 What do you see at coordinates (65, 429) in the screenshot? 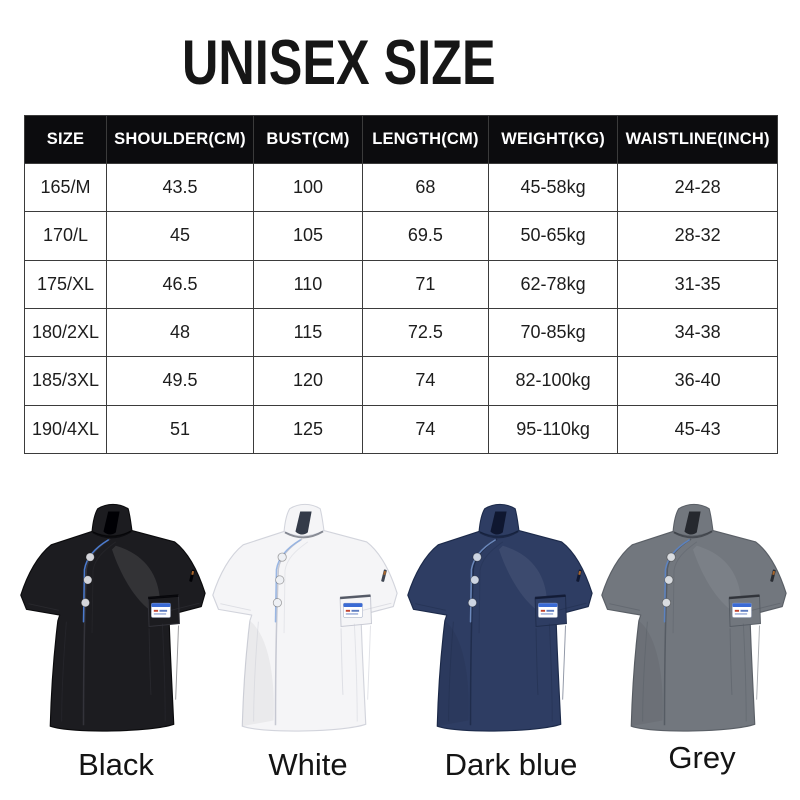
I see `table-cell: 190/4XL` at bounding box center [65, 429].